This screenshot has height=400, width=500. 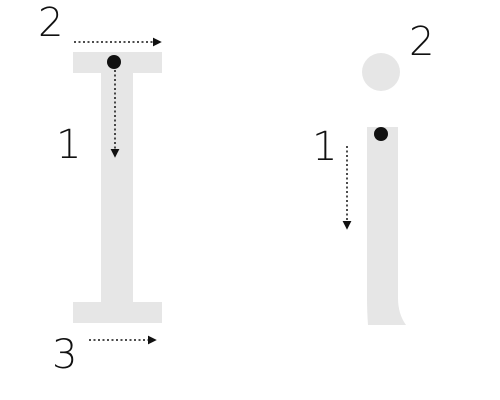 I want to click on uppercase-i-stroke-2-label: 2, so click(x=50, y=23).